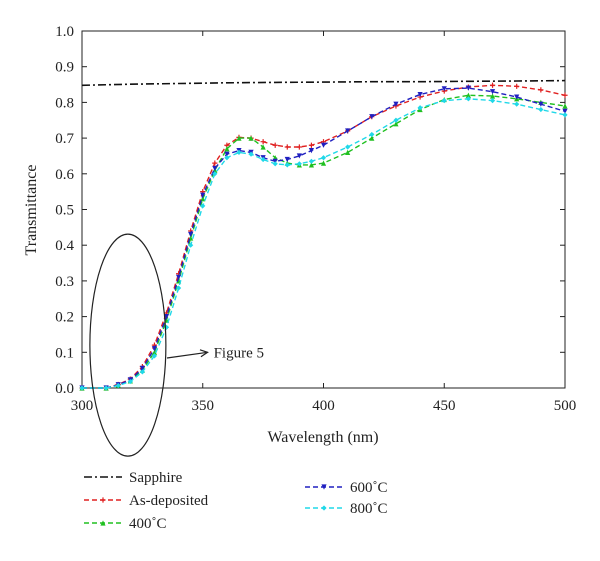  I want to click on x-axis-label: Wavelength (nm), so click(322, 437).